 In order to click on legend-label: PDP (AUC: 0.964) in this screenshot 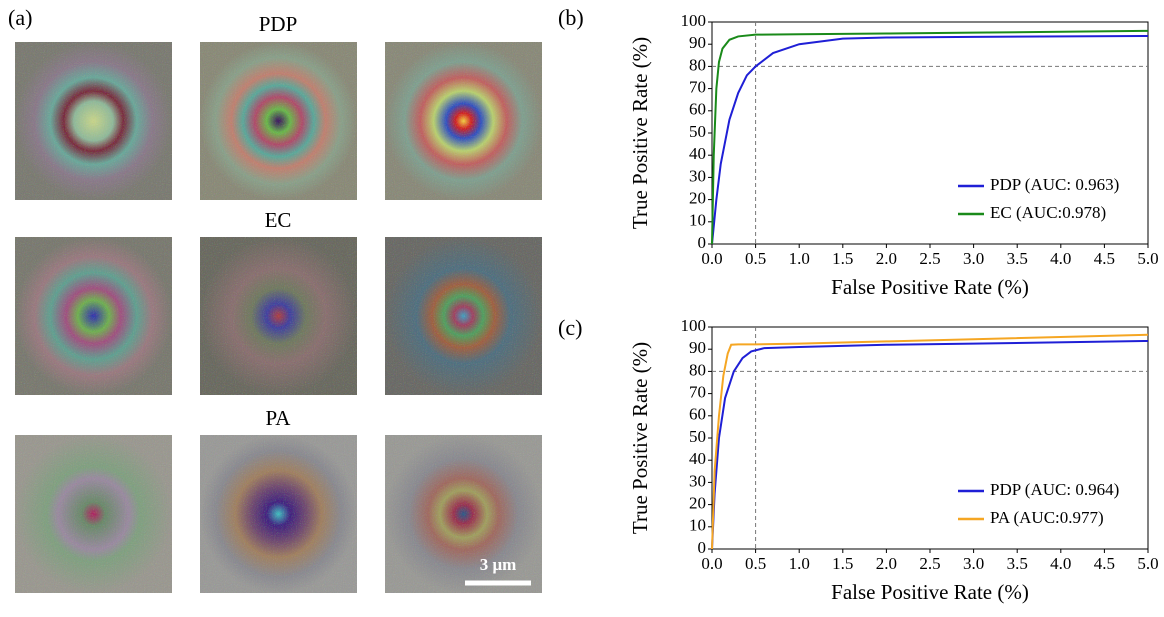, I will do `click(1054, 489)`.